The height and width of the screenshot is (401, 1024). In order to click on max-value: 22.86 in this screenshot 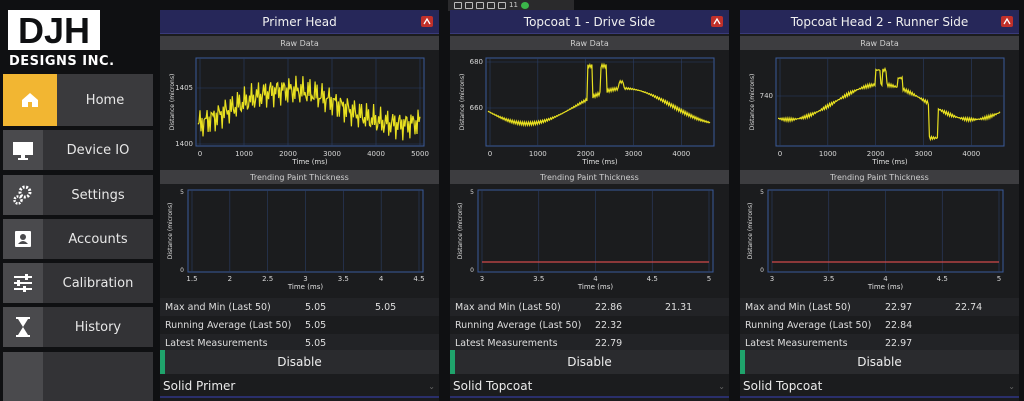, I will do `click(609, 307)`.